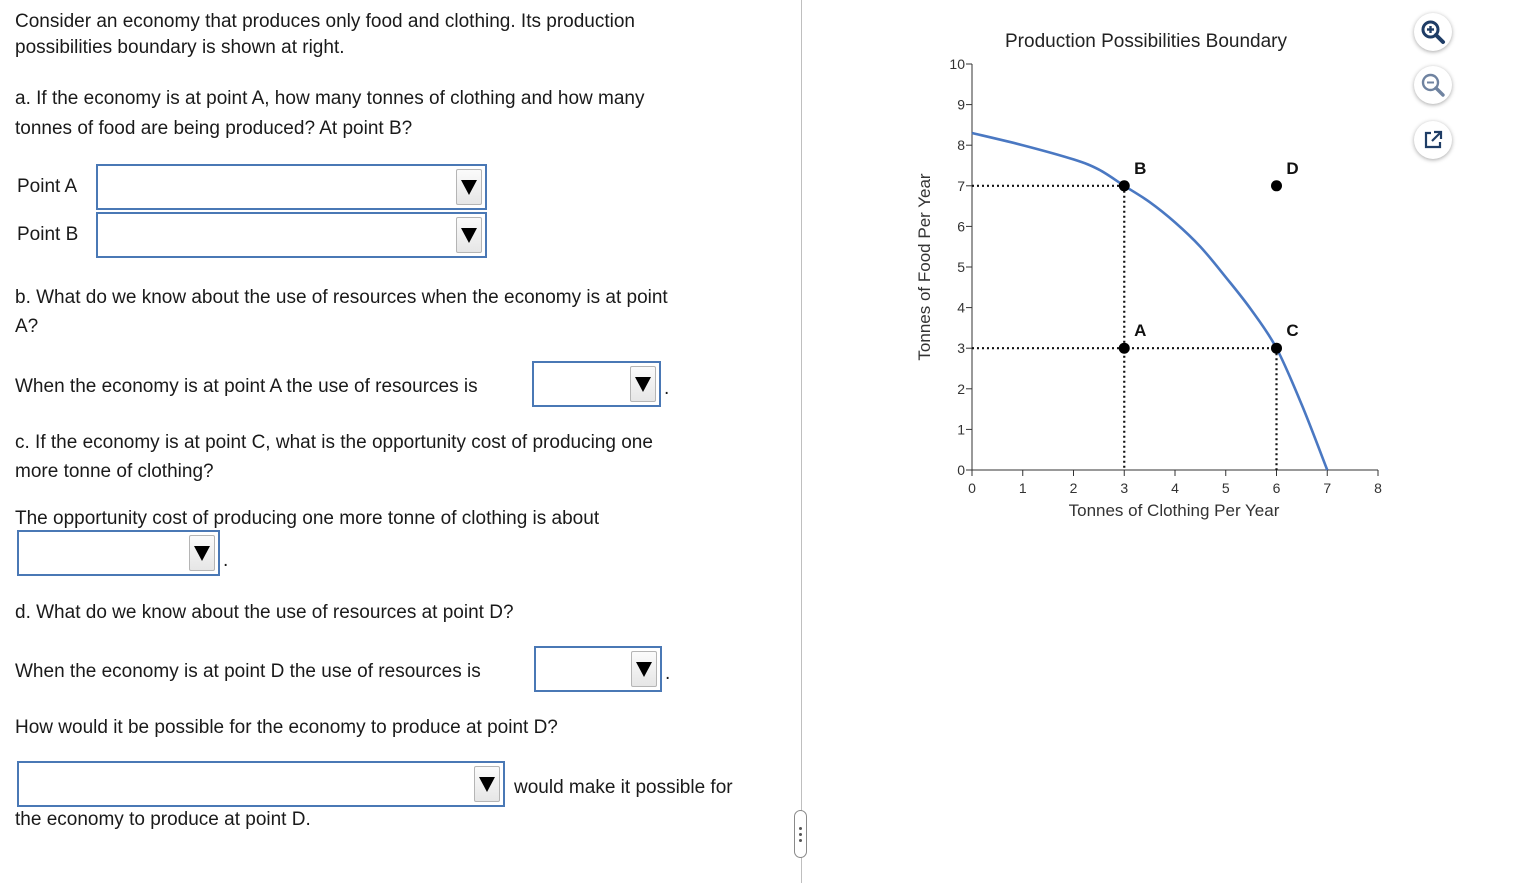  Describe the element at coordinates (961, 186) in the screenshot. I see `y-tick-label: 7` at that location.